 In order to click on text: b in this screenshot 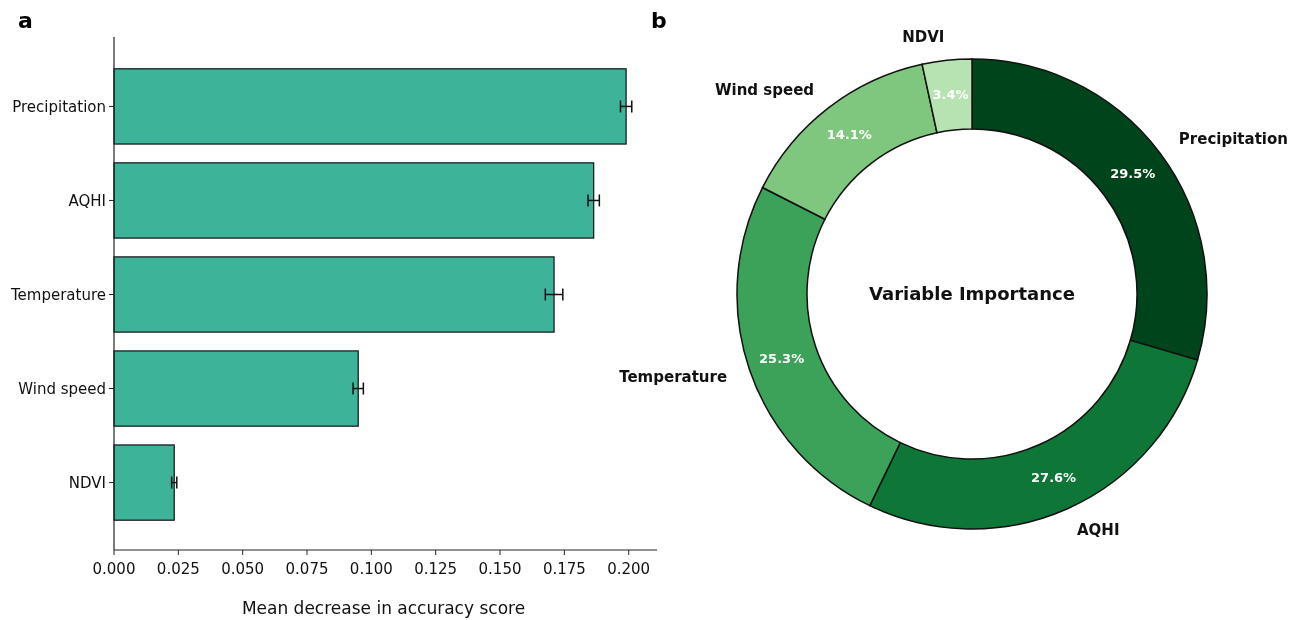, I will do `click(659, 20)`.